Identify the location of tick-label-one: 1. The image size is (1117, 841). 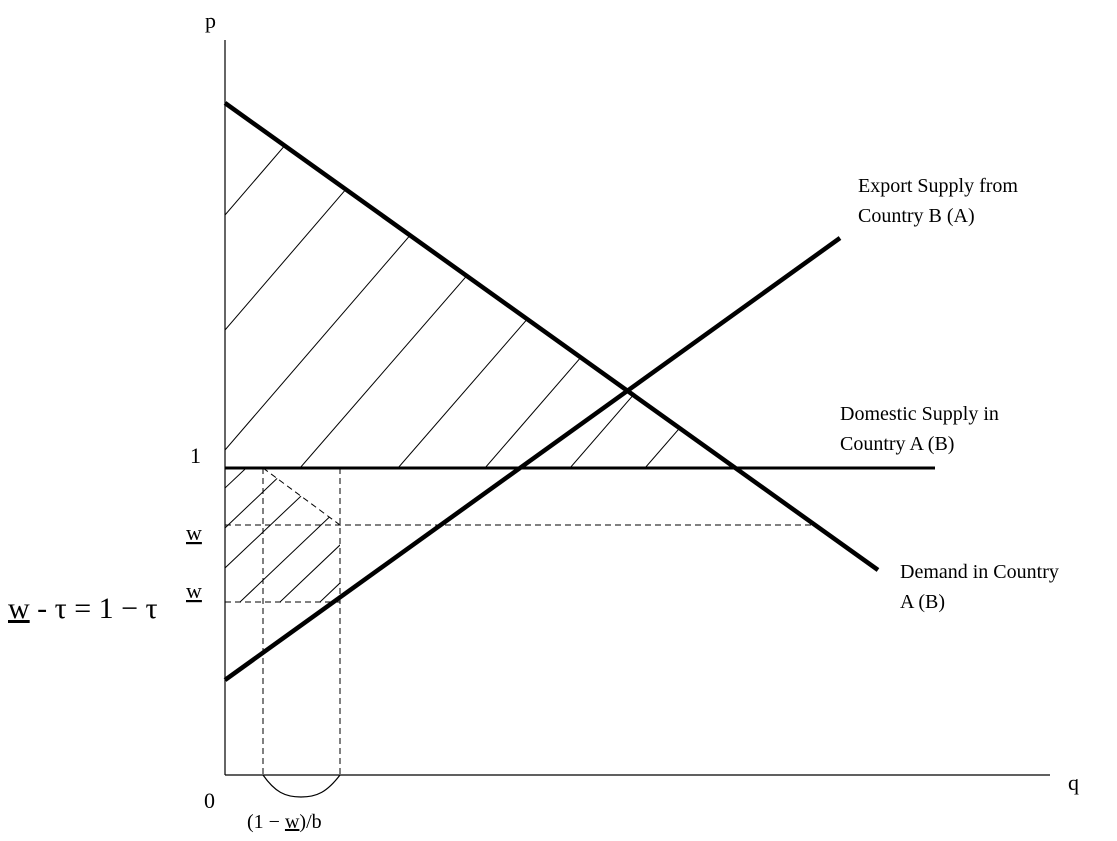
(195, 455).